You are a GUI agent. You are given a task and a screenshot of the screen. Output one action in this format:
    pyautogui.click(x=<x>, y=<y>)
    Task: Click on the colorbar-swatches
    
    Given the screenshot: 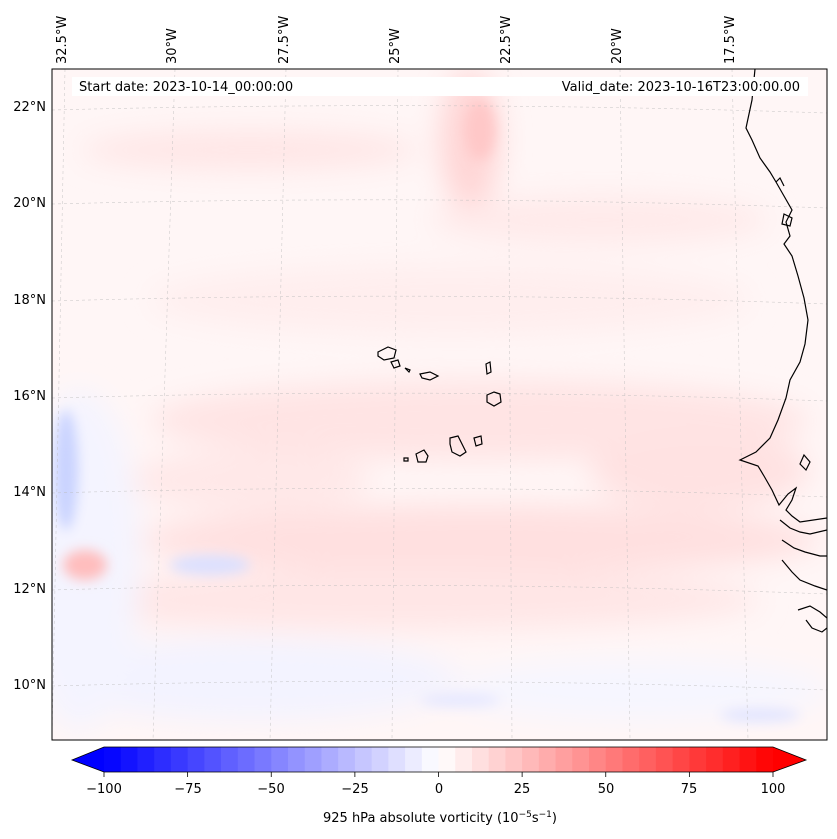 What is the action you would take?
    pyautogui.click(x=439, y=759)
    